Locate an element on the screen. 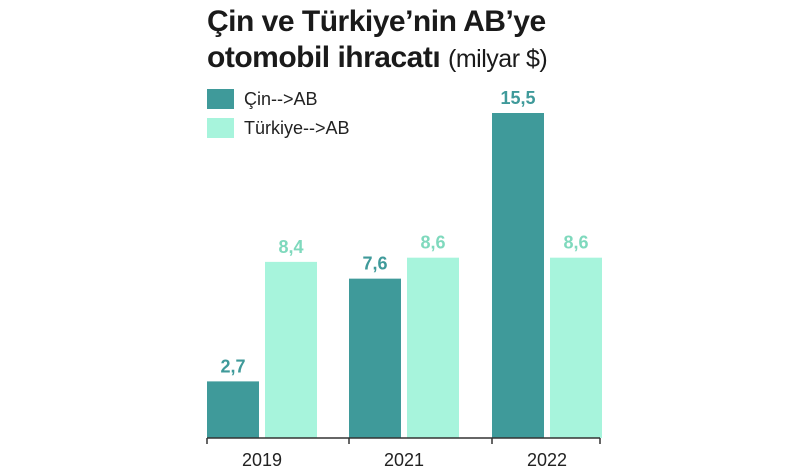 This screenshot has width=790, height=472. data-label-cin-2019: 2,7 is located at coordinates (232, 366).